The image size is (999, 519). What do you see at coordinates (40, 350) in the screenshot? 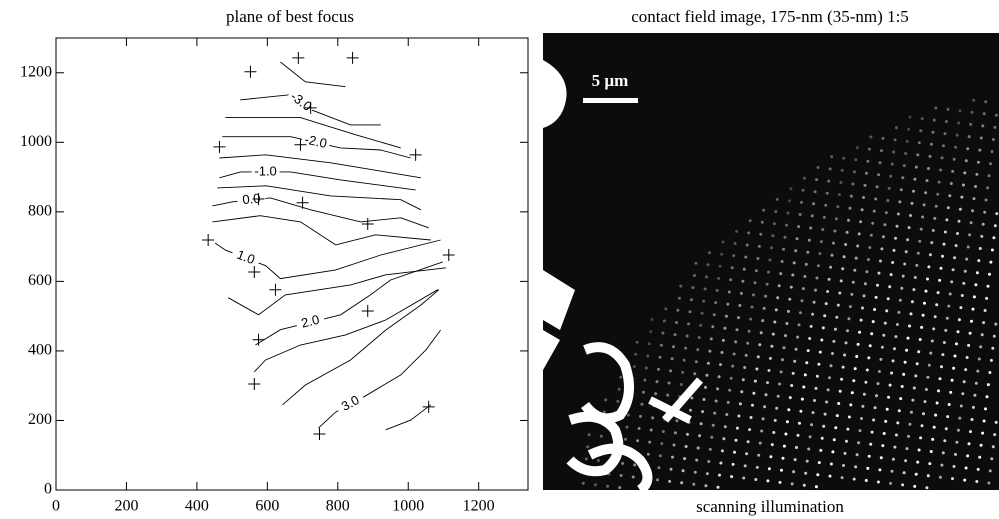
I see `y-tick-label: 400` at bounding box center [40, 350].